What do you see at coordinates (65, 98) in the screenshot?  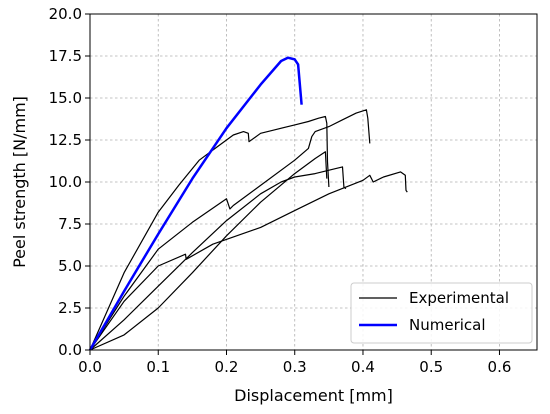 I see `y-tick-label: 15.0` at bounding box center [65, 98].